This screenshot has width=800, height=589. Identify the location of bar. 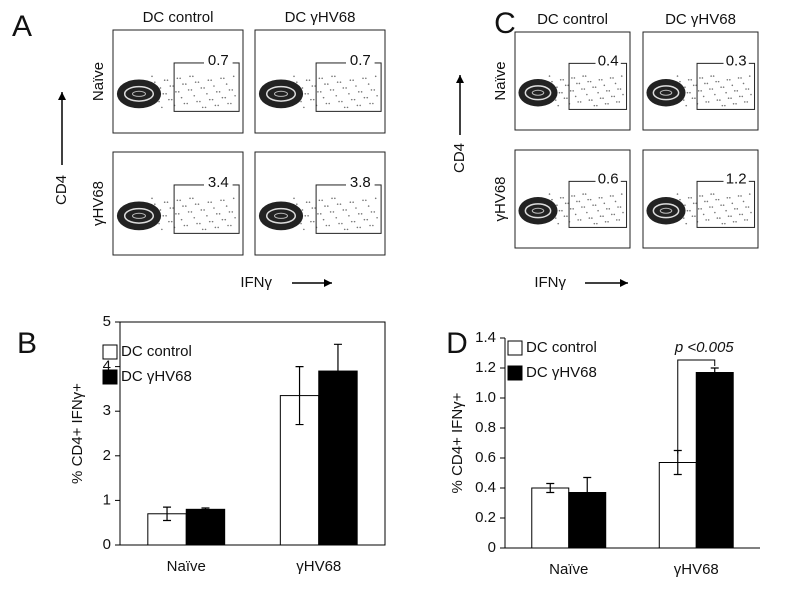
(714, 460).